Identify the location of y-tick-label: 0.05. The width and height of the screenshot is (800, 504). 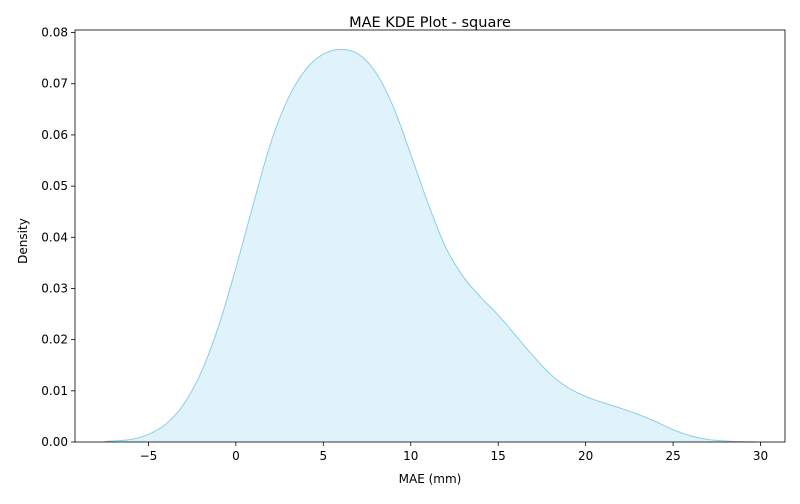
(54, 186).